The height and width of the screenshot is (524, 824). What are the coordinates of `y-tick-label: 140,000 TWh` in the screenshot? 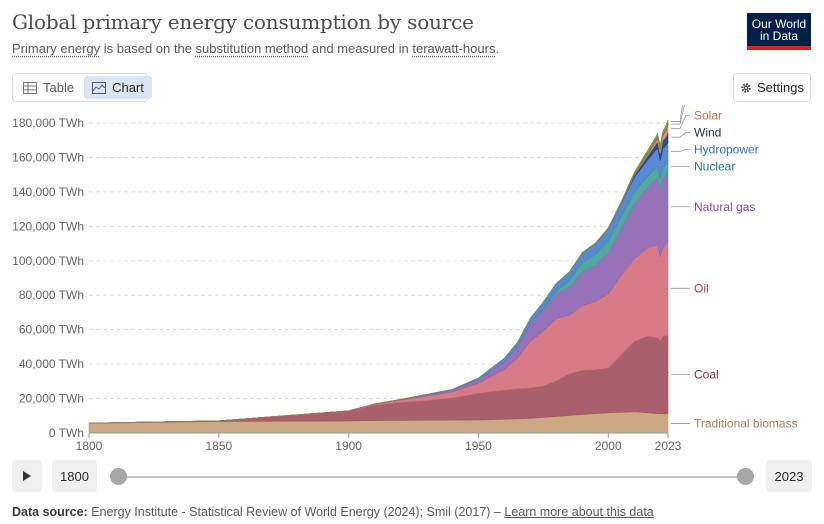 It's located at (48, 192).